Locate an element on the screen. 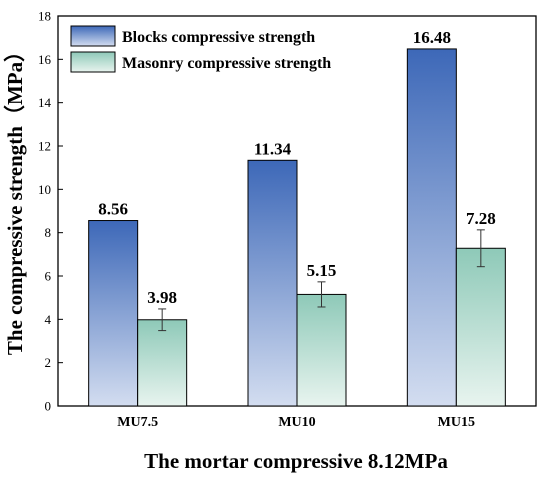 The image size is (550, 486). y-tick-label: 2 is located at coordinates (48, 362).